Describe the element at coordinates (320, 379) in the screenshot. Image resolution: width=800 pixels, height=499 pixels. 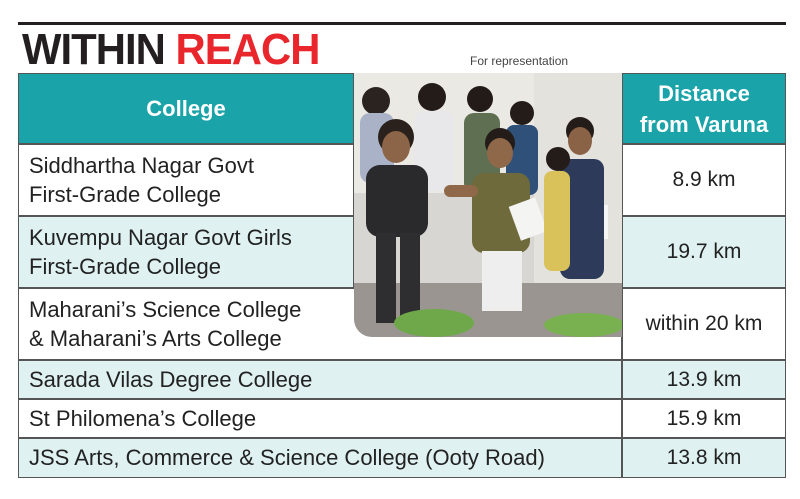
I see `college-cell: Sarada Vilas Degree College` at that location.